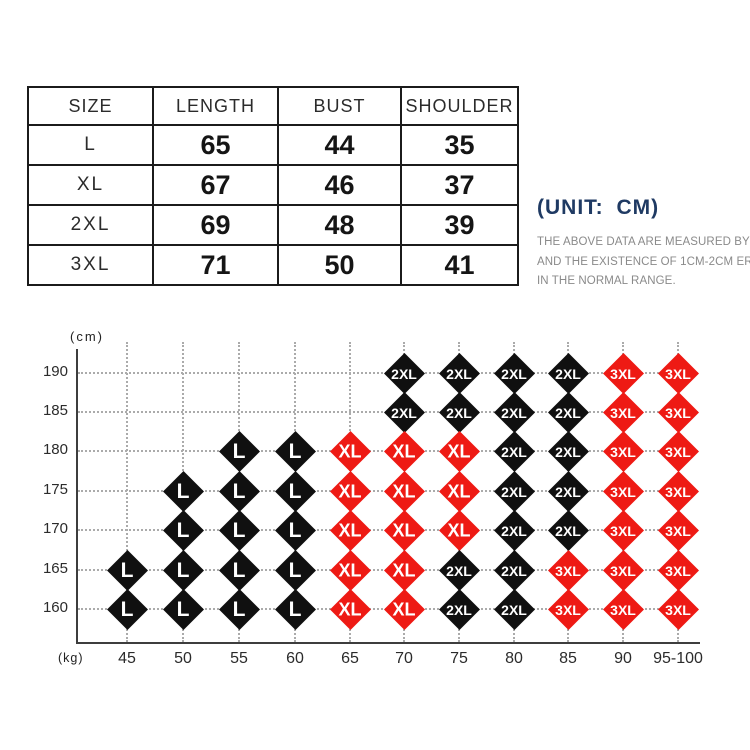 The image size is (750, 750). Describe the element at coordinates (350, 658) in the screenshot. I see `x-tick-label: 65` at that location.